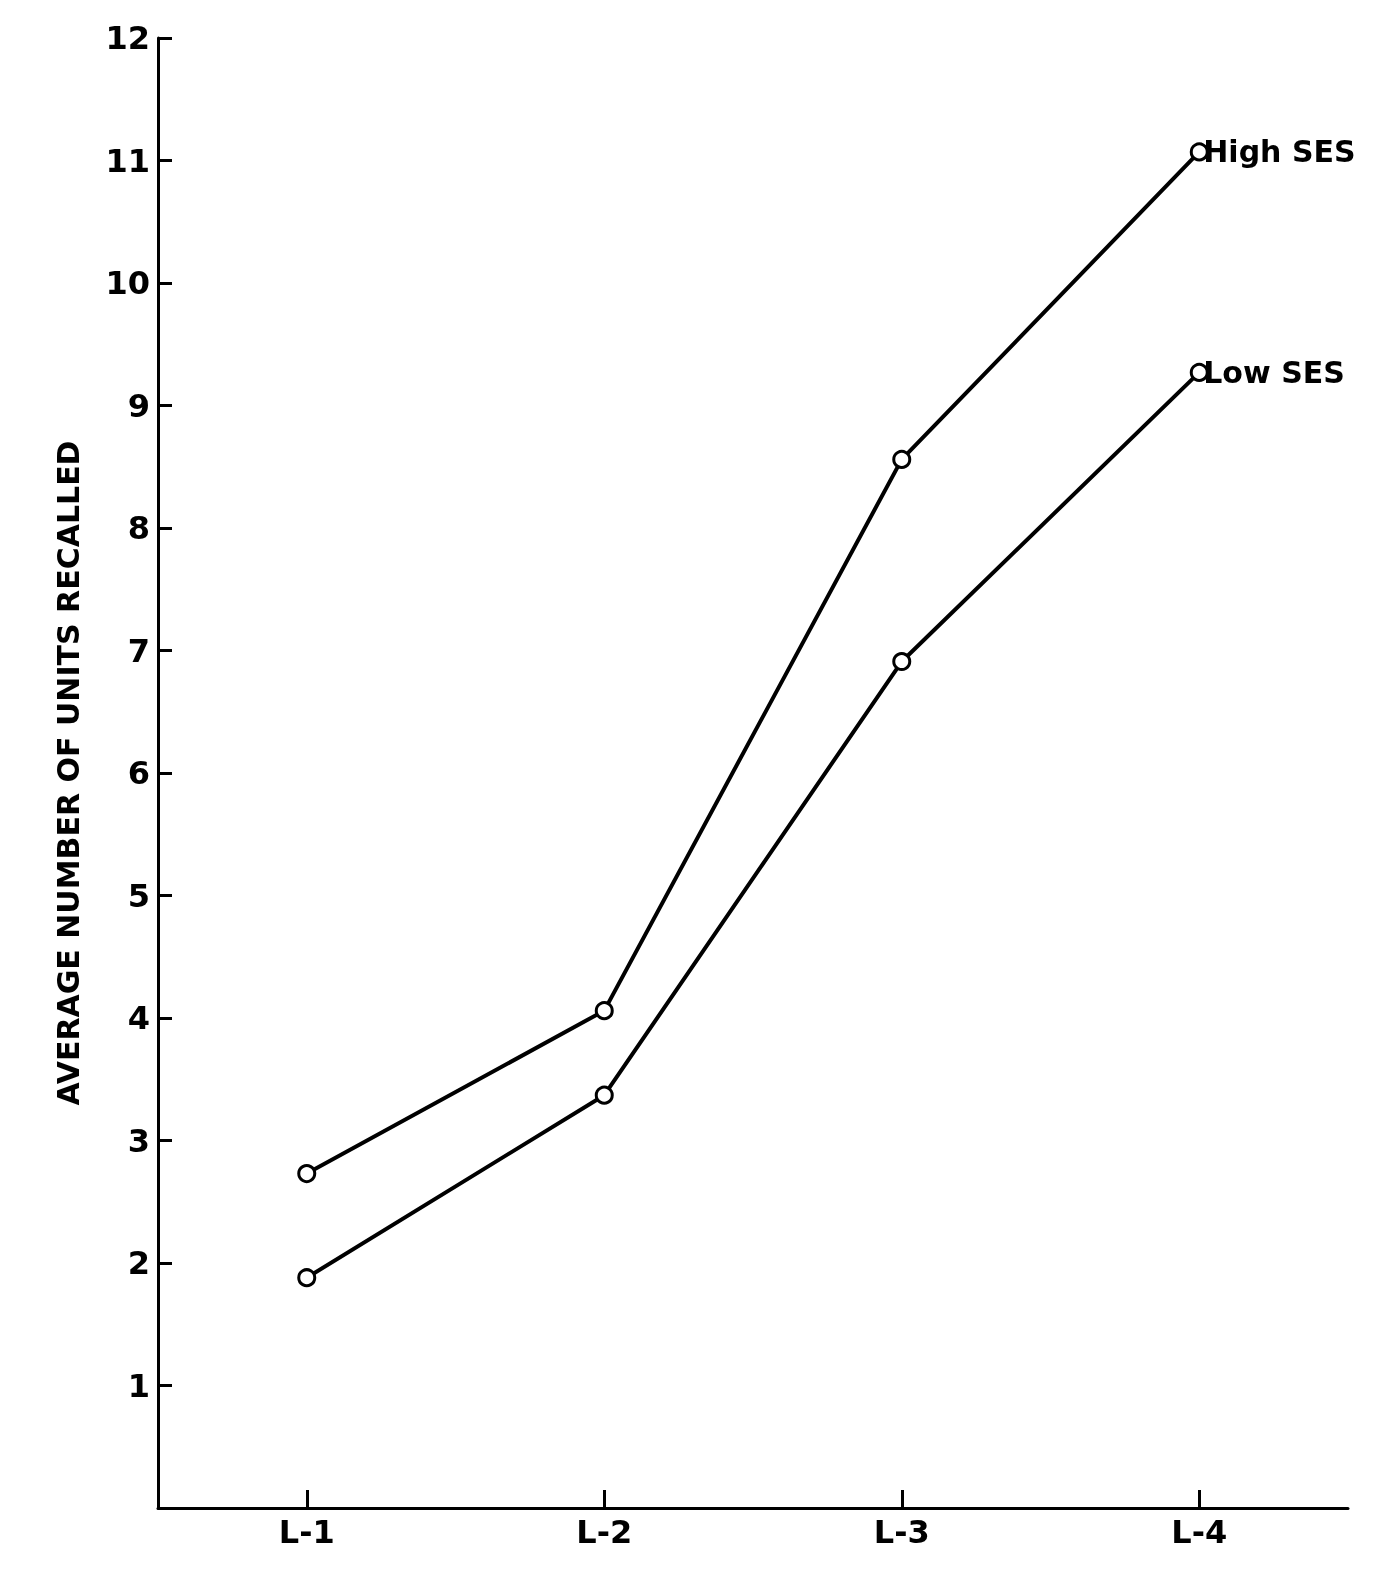 This screenshot has height=1590, width=1393. I want to click on y-axis-title: AVERAGE NUMBER OF UNITS RECALLED, so click(68, 773).